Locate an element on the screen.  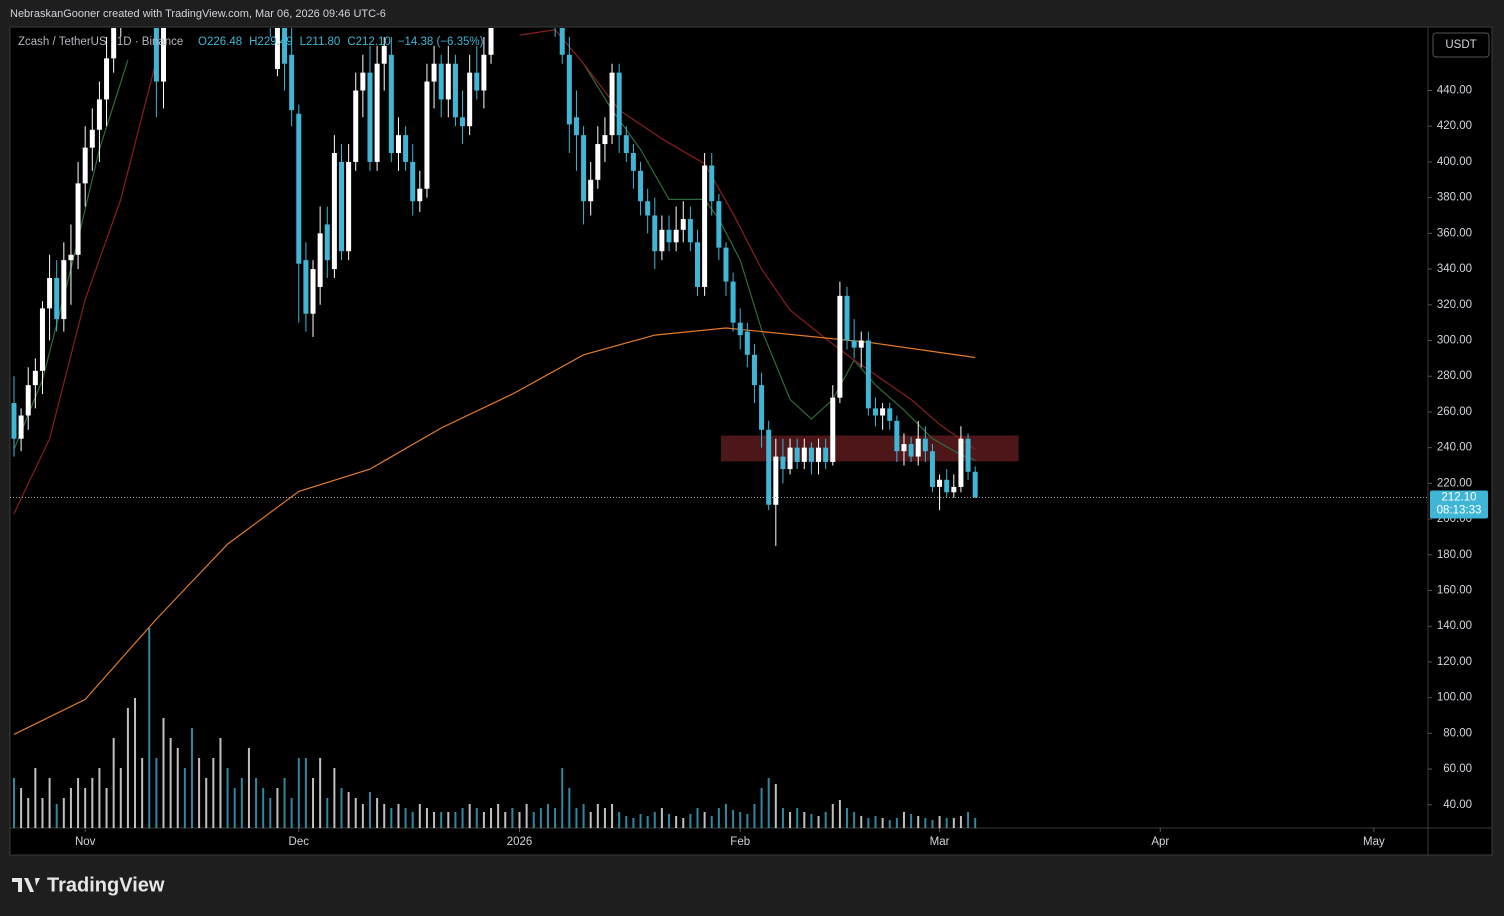
x-tick-label: 2026 is located at coordinates (520, 842).